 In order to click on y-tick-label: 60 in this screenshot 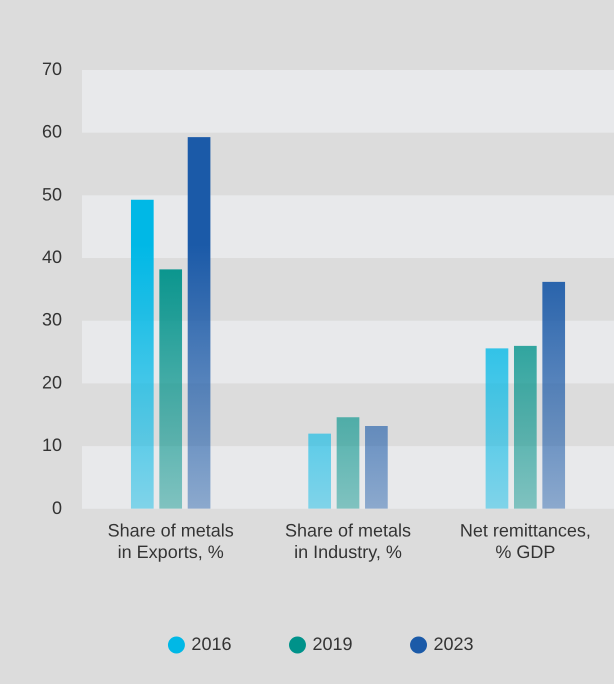, I will do `click(52, 132)`.